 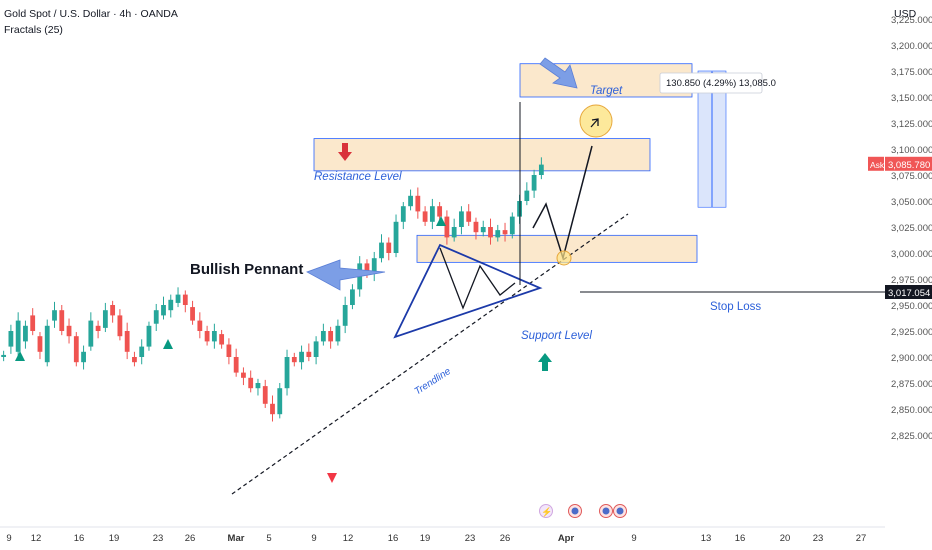 I want to click on resistance-zone, so click(x=482, y=155).